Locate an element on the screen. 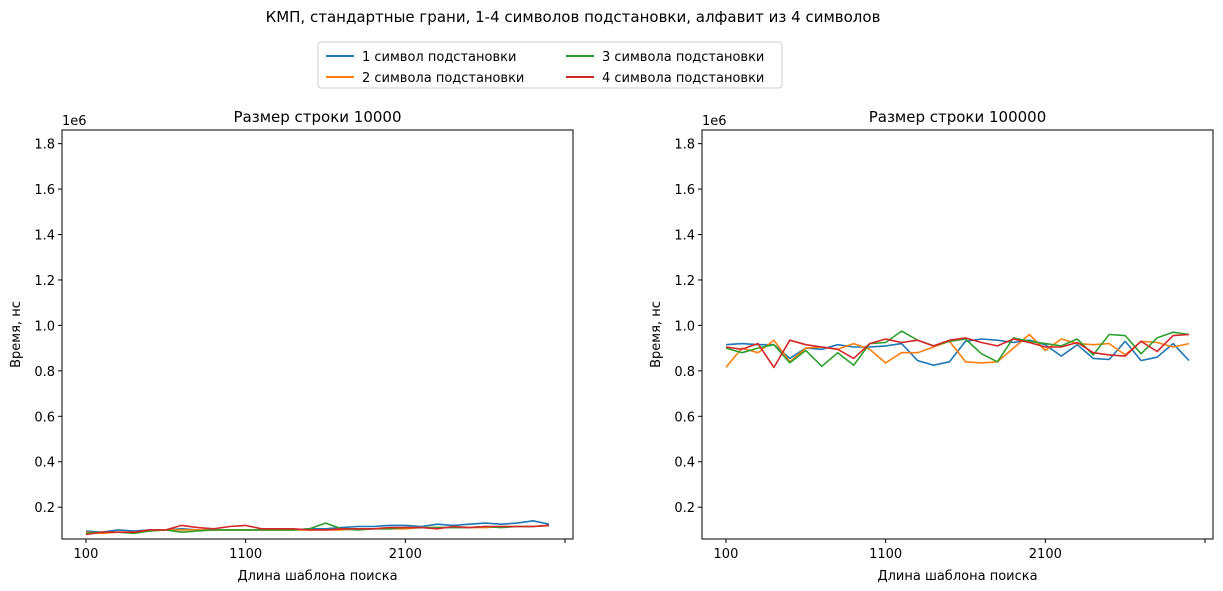 The image size is (1223, 591). legend-label-3: 3 символа подстановки is located at coordinates (683, 57).